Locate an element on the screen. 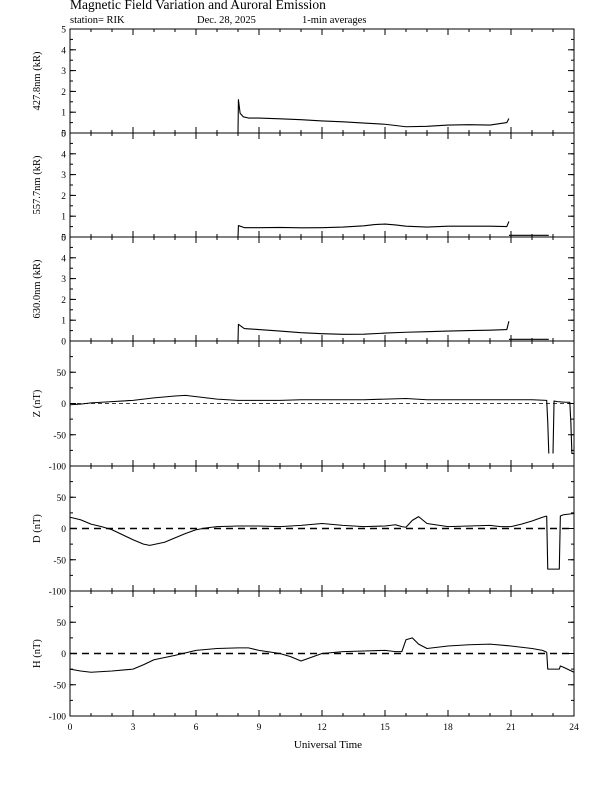 The width and height of the screenshot is (612, 792). y-axis-label: D (nT) is located at coordinates (37, 528).